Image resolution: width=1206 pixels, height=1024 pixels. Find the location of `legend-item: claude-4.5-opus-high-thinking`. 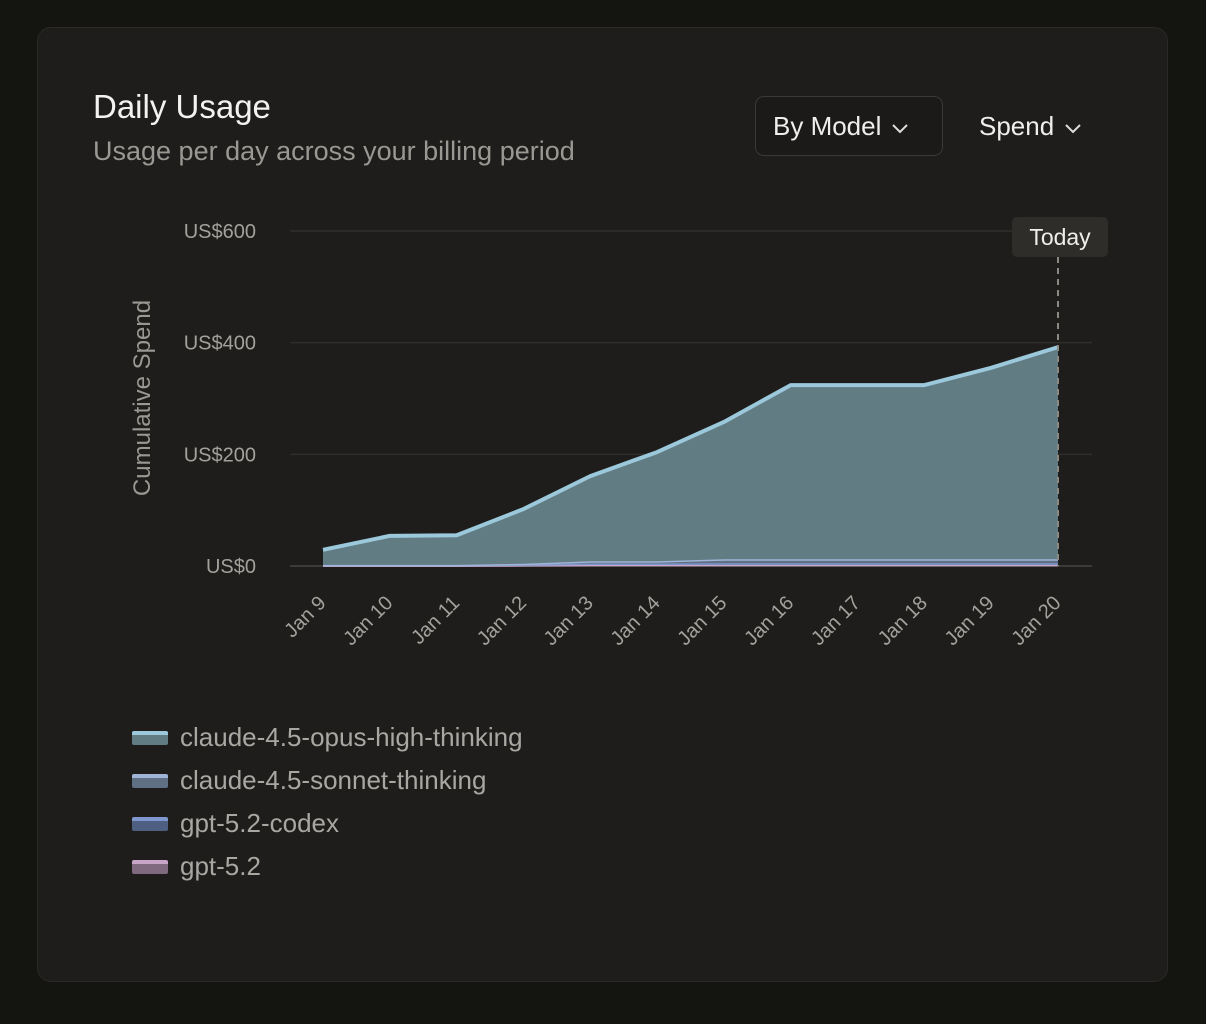

legend-item: claude-4.5-opus-high-thinking is located at coordinates (327, 737).